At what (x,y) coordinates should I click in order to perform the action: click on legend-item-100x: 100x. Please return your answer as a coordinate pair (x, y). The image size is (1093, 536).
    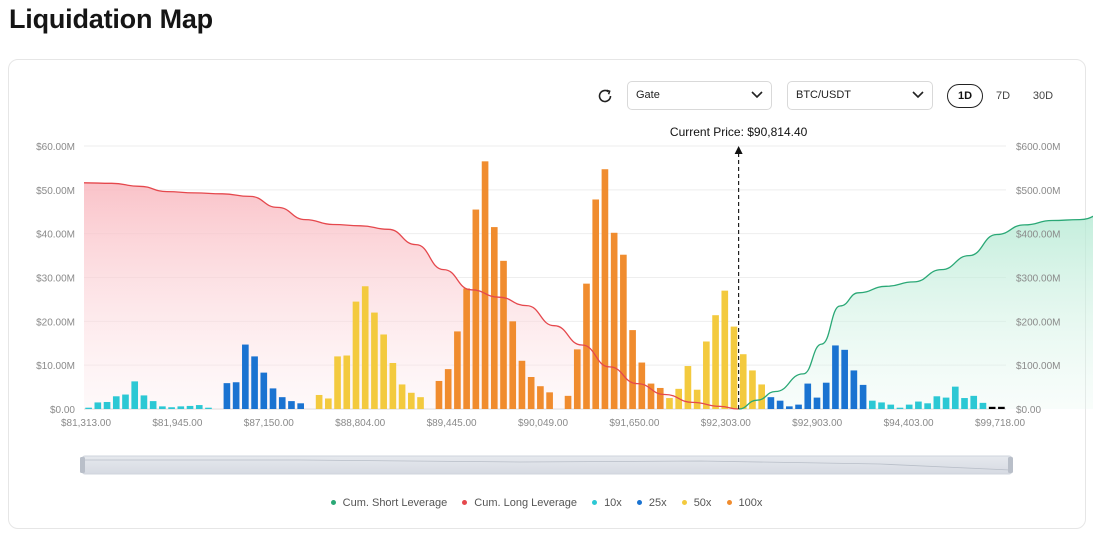
    Looking at the image, I should click on (744, 503).